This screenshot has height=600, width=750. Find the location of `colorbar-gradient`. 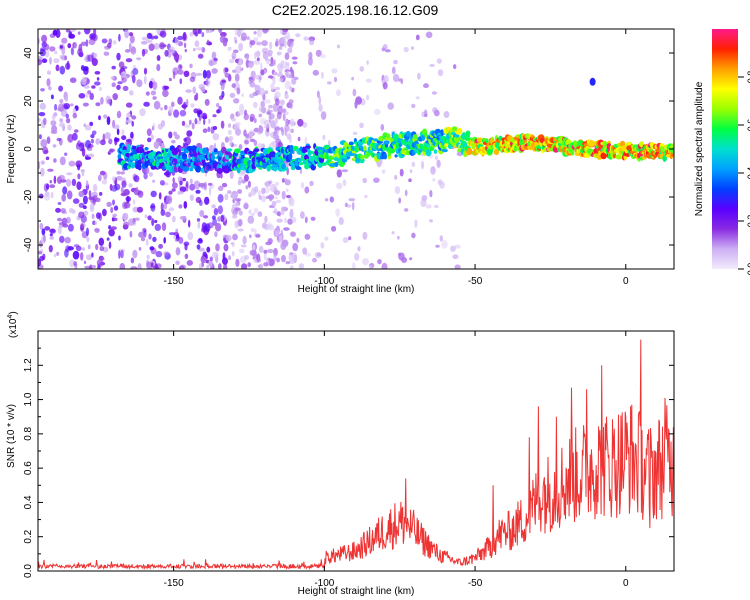

colorbar-gradient is located at coordinates (725, 149).